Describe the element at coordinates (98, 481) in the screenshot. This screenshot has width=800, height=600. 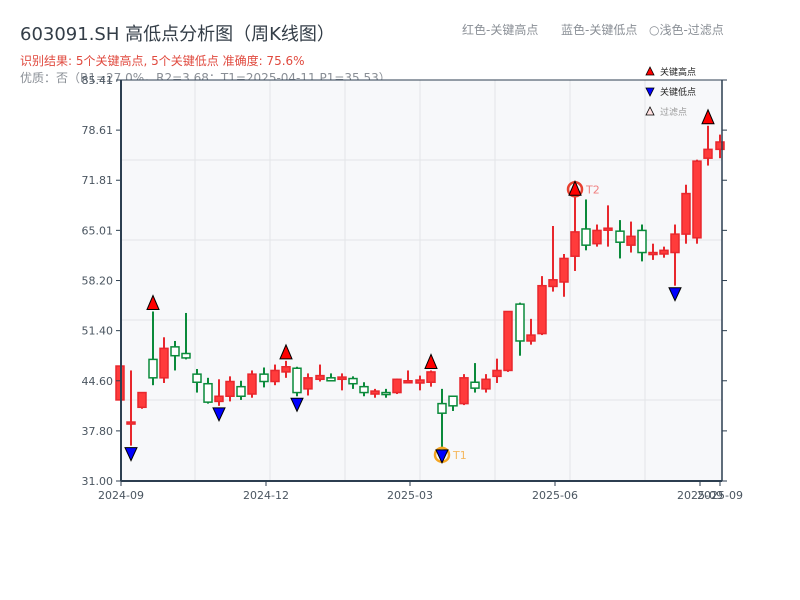
I see `y-tick-label: 31.00` at that location.